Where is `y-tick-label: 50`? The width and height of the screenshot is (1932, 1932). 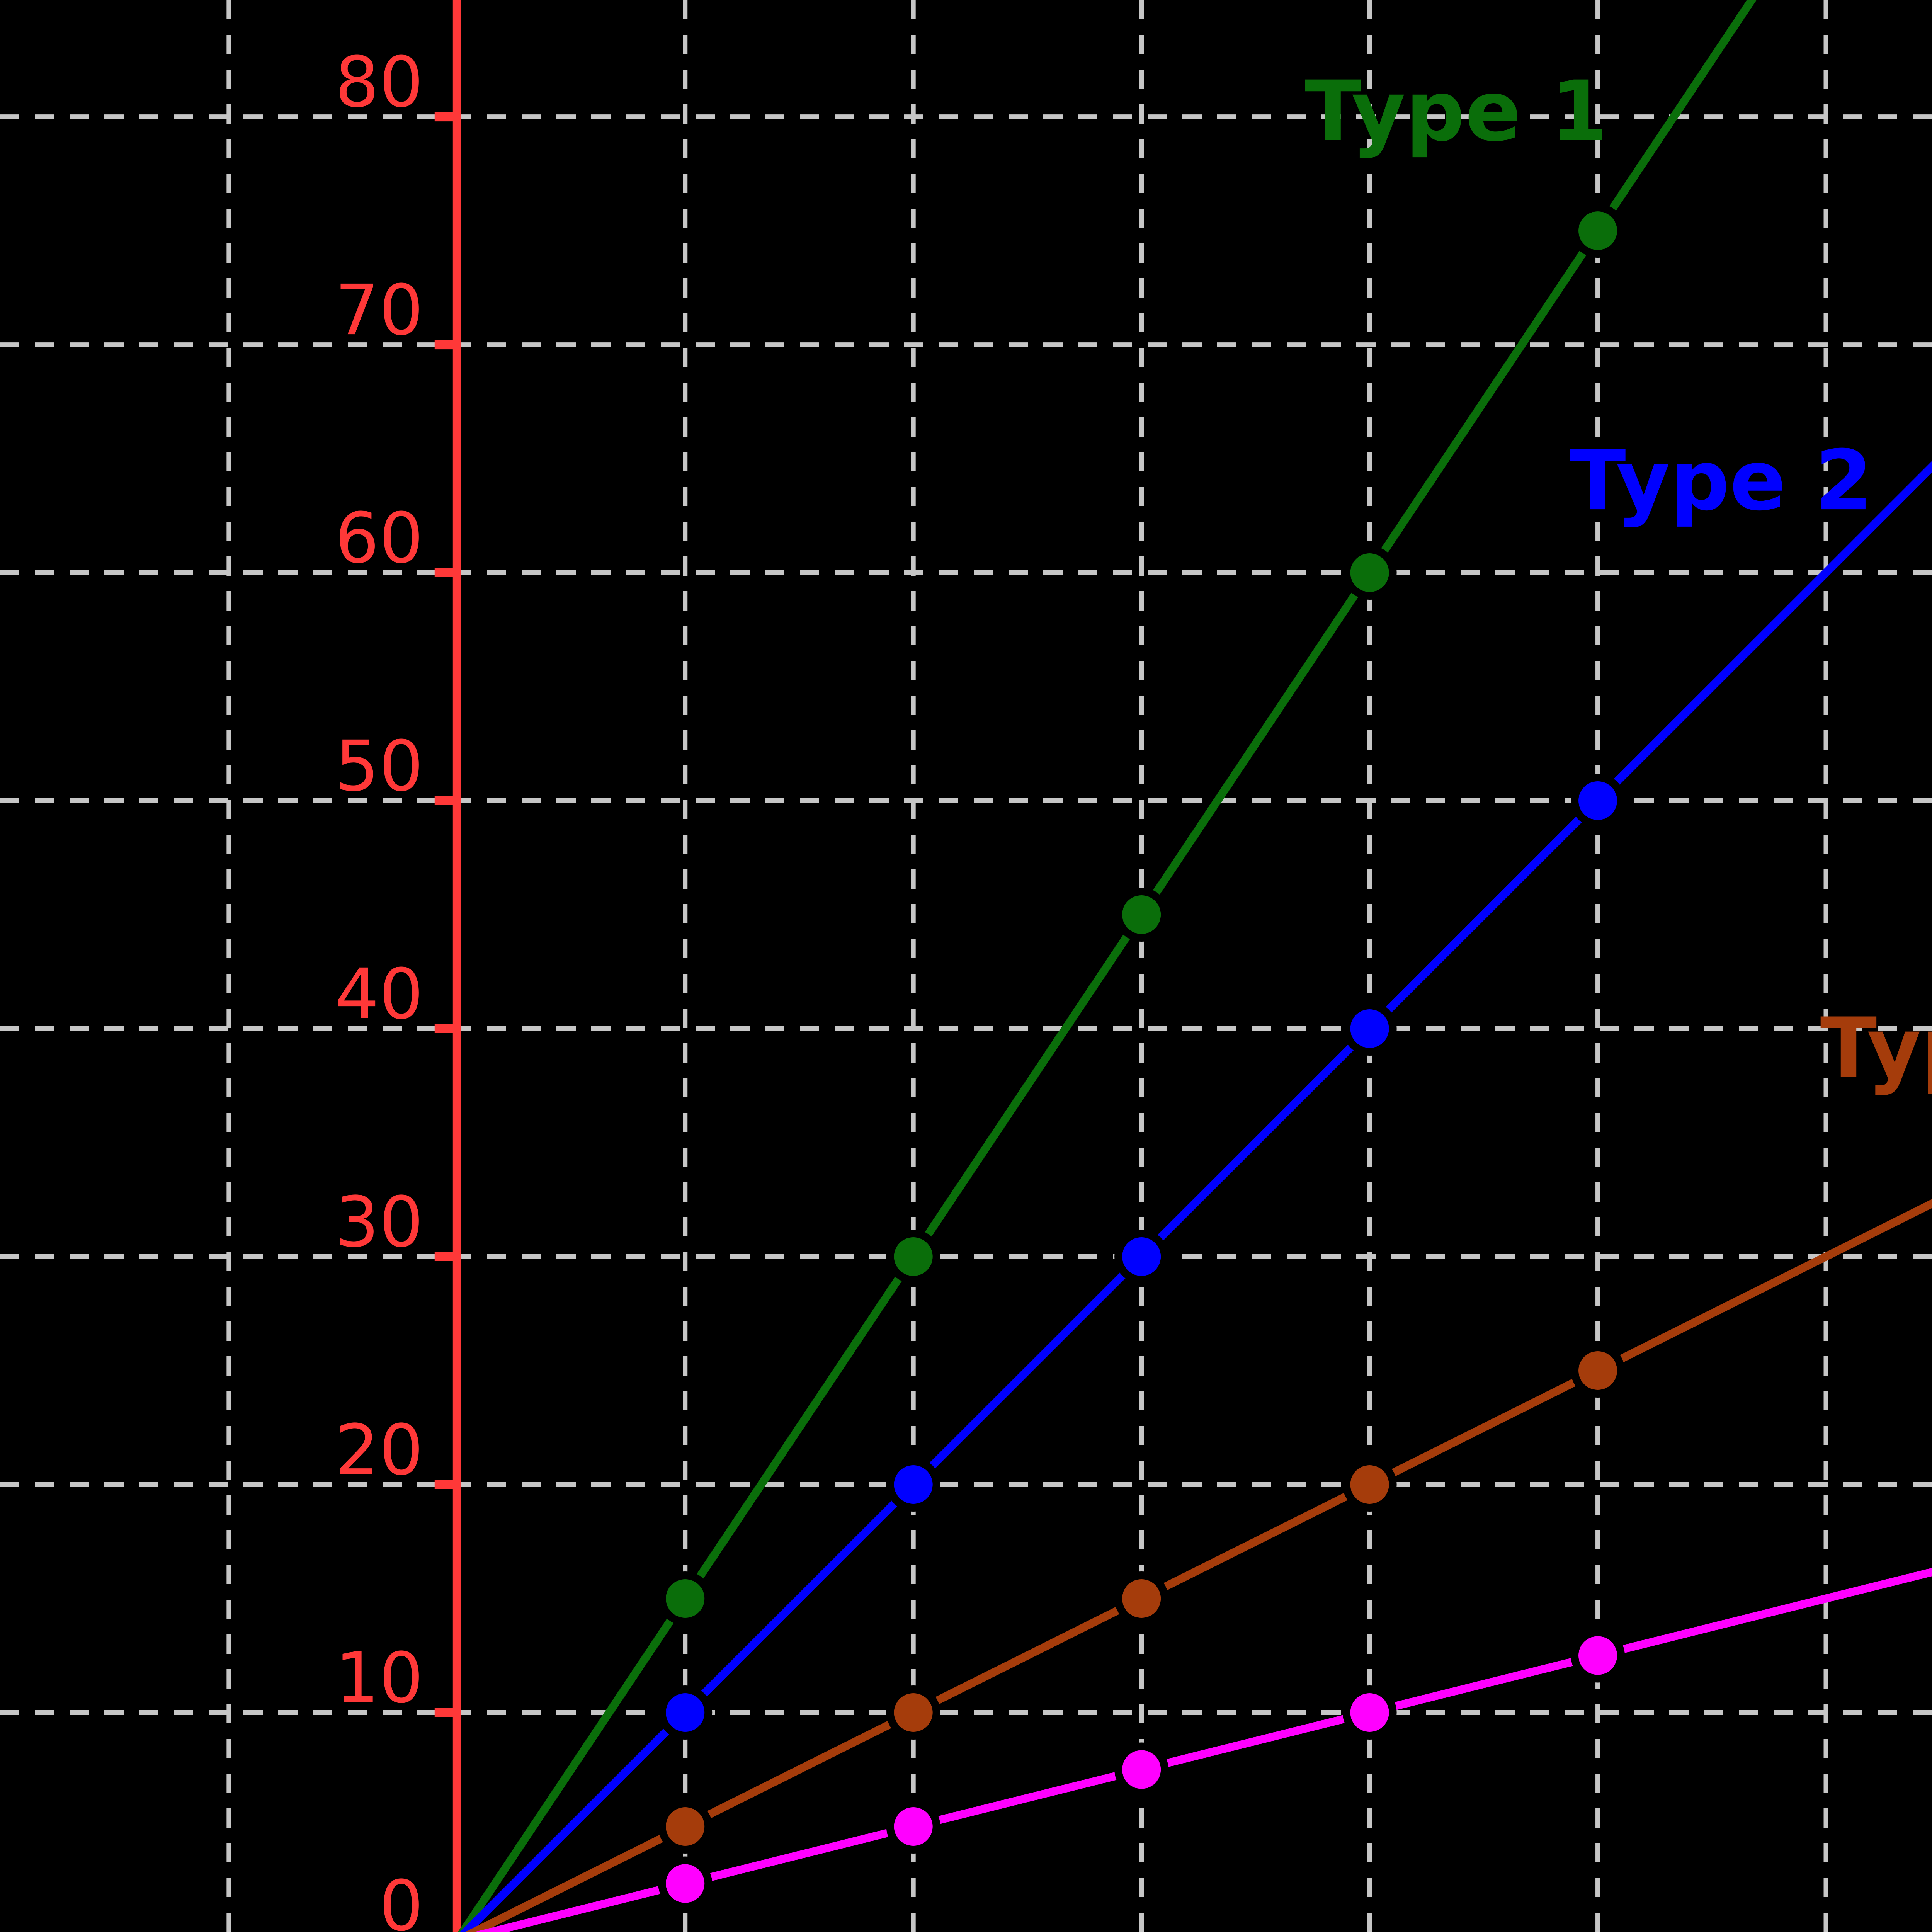
y-tick-label: 50 is located at coordinates (379, 766).